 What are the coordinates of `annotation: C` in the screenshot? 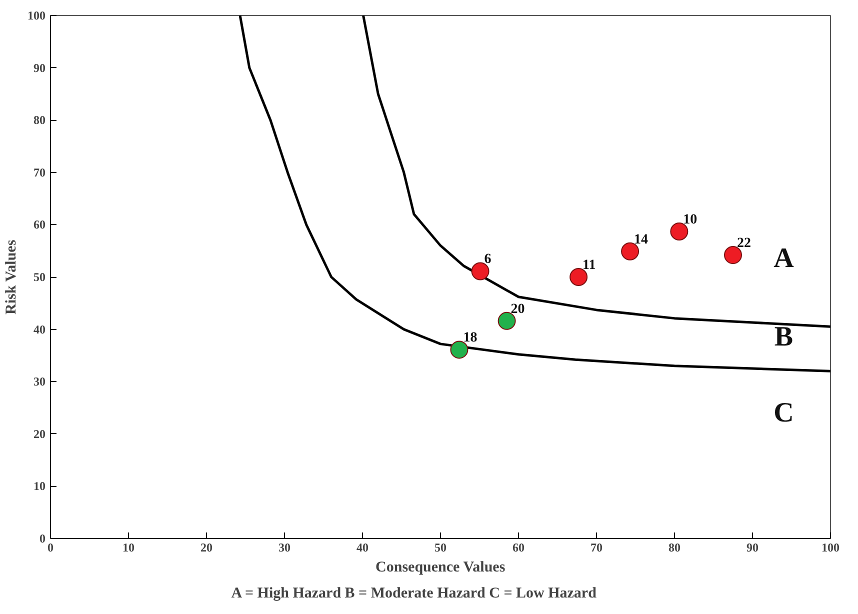 It's located at (784, 412).